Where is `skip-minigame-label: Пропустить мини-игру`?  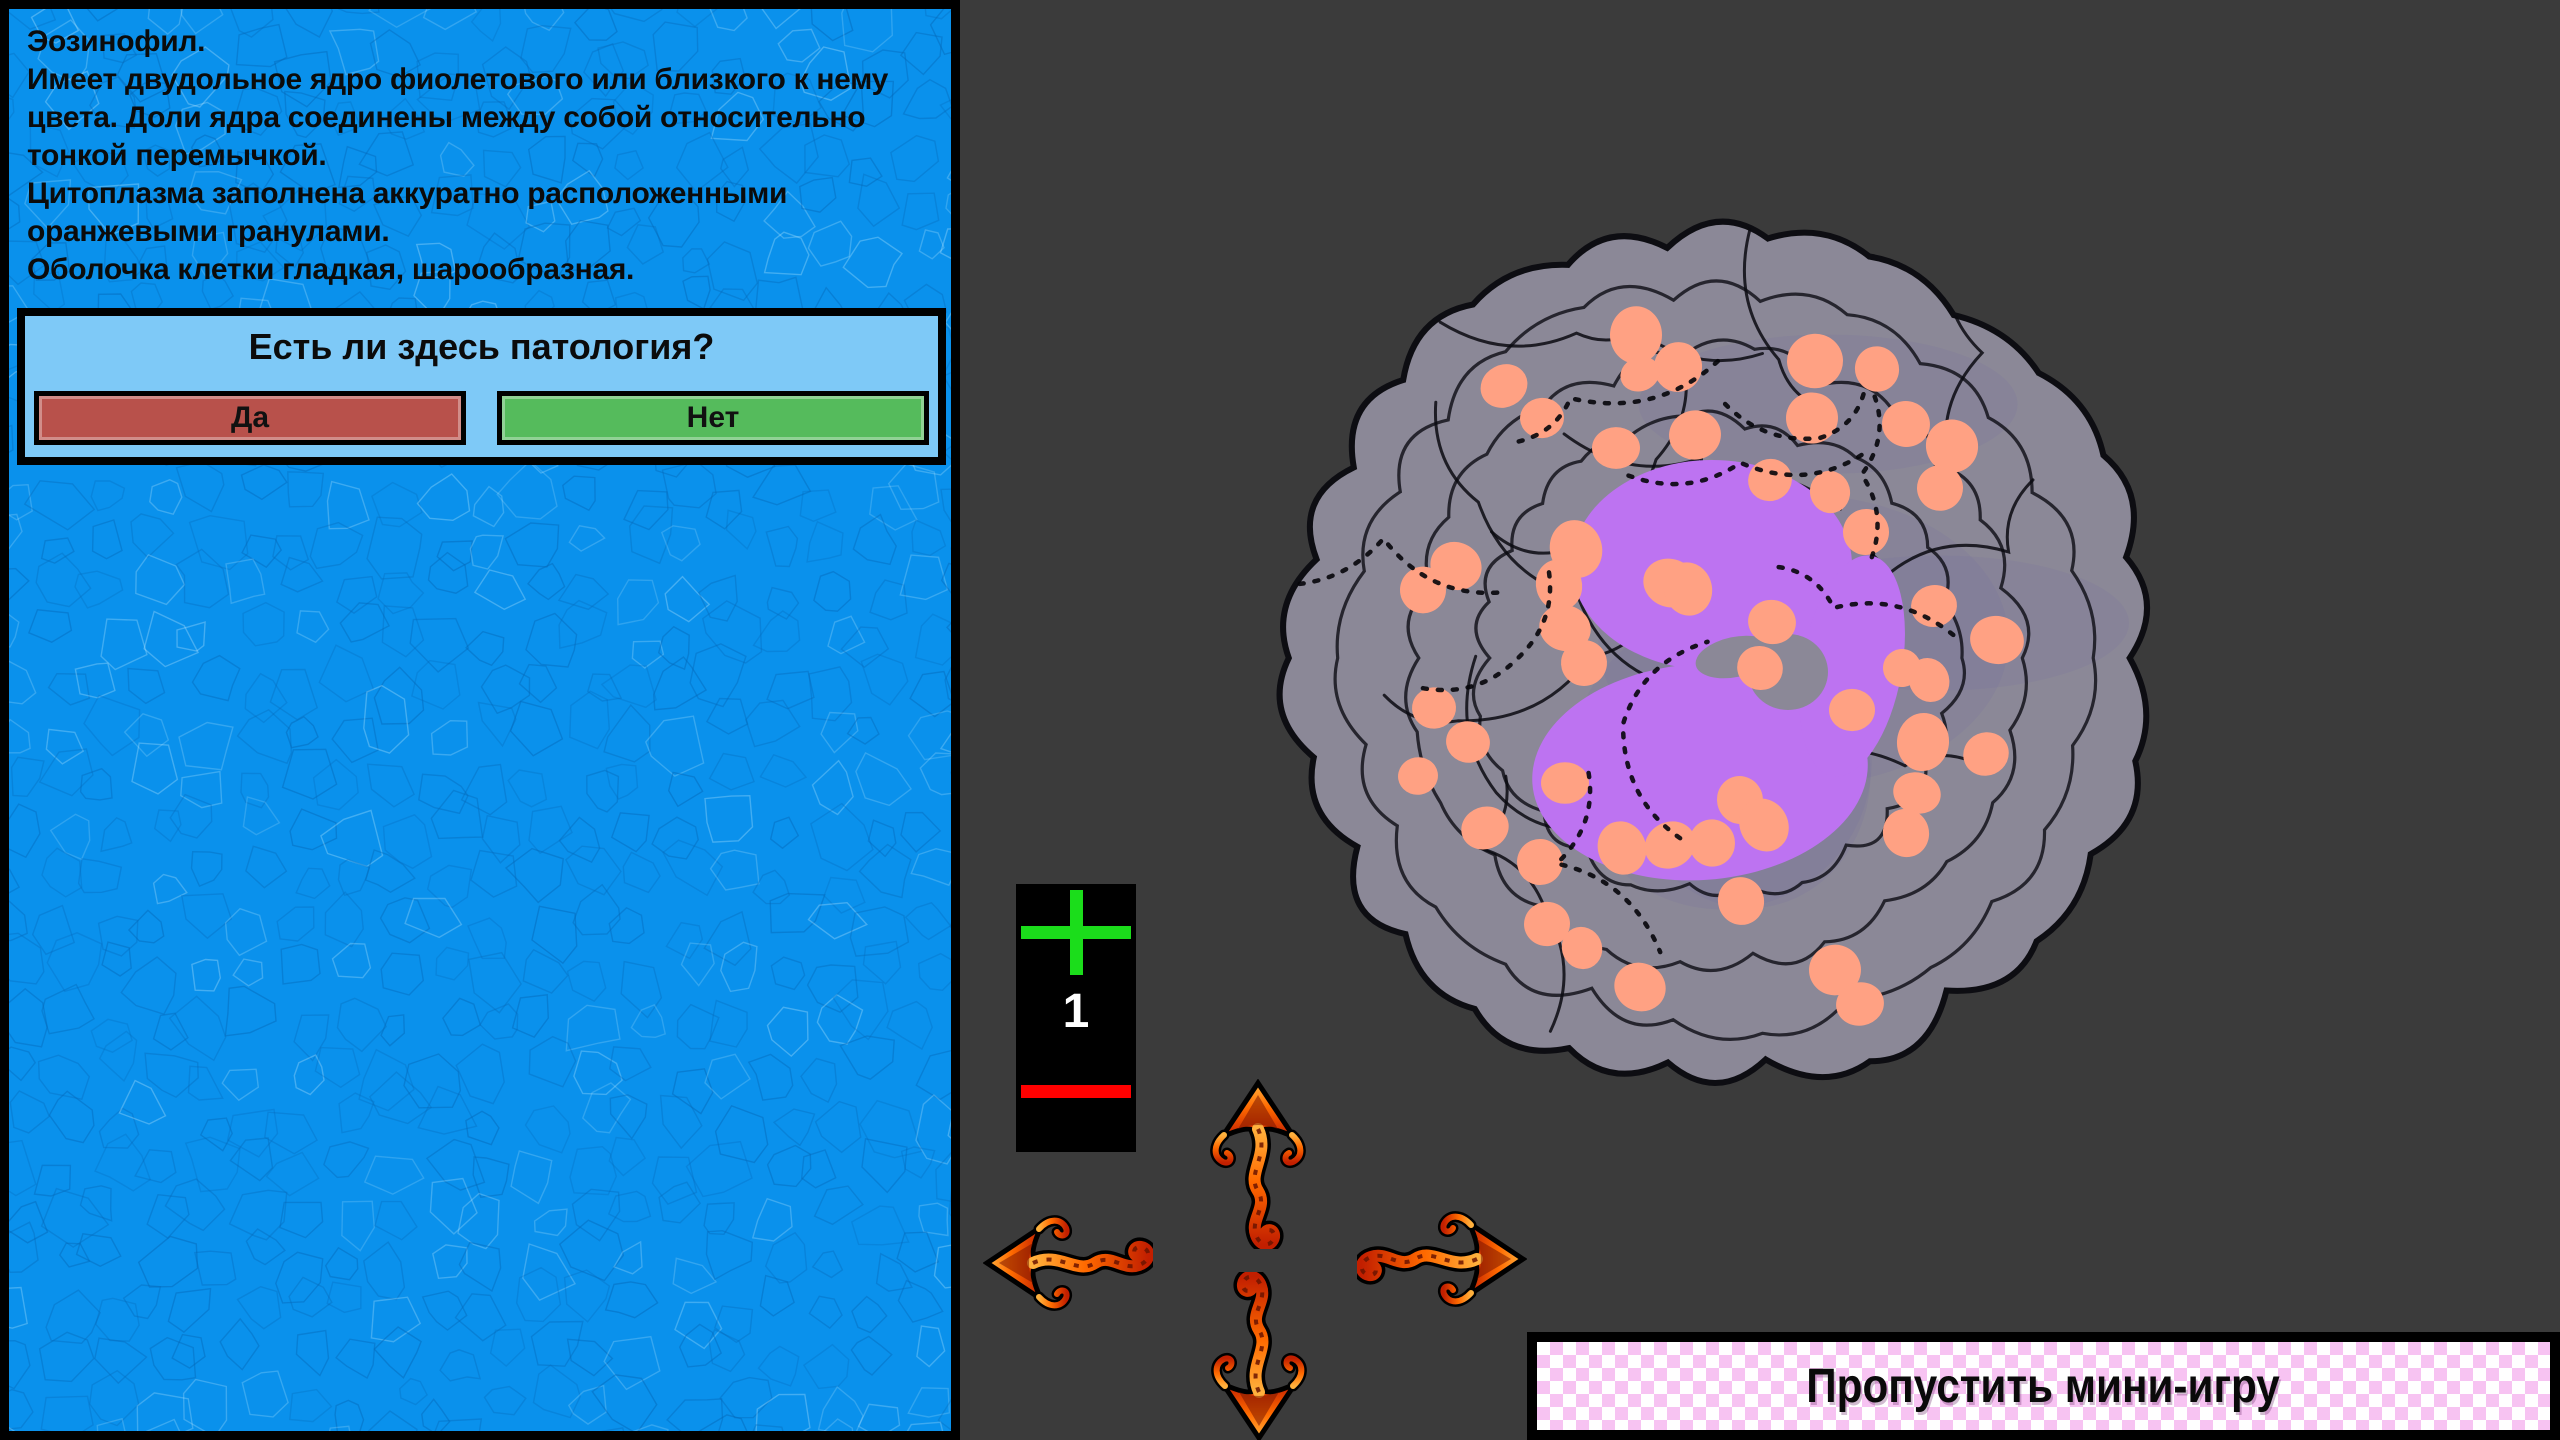
skip-minigame-label: Пропустить мини-игру is located at coordinates (2043, 1386).